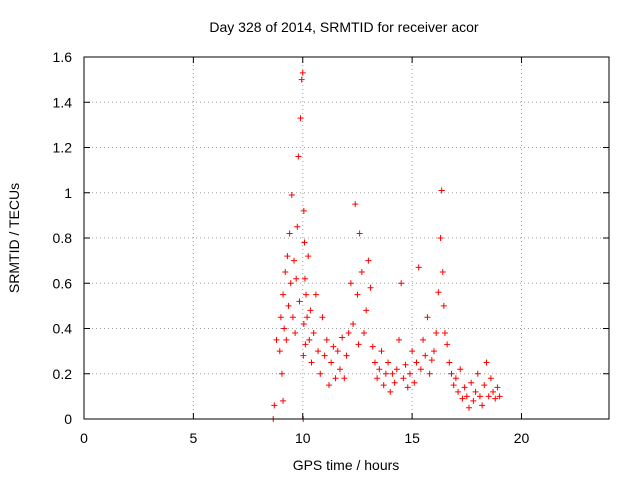 The image size is (640, 480). Describe the element at coordinates (193, 438) in the screenshot. I see `x-tick-label: 5` at that location.